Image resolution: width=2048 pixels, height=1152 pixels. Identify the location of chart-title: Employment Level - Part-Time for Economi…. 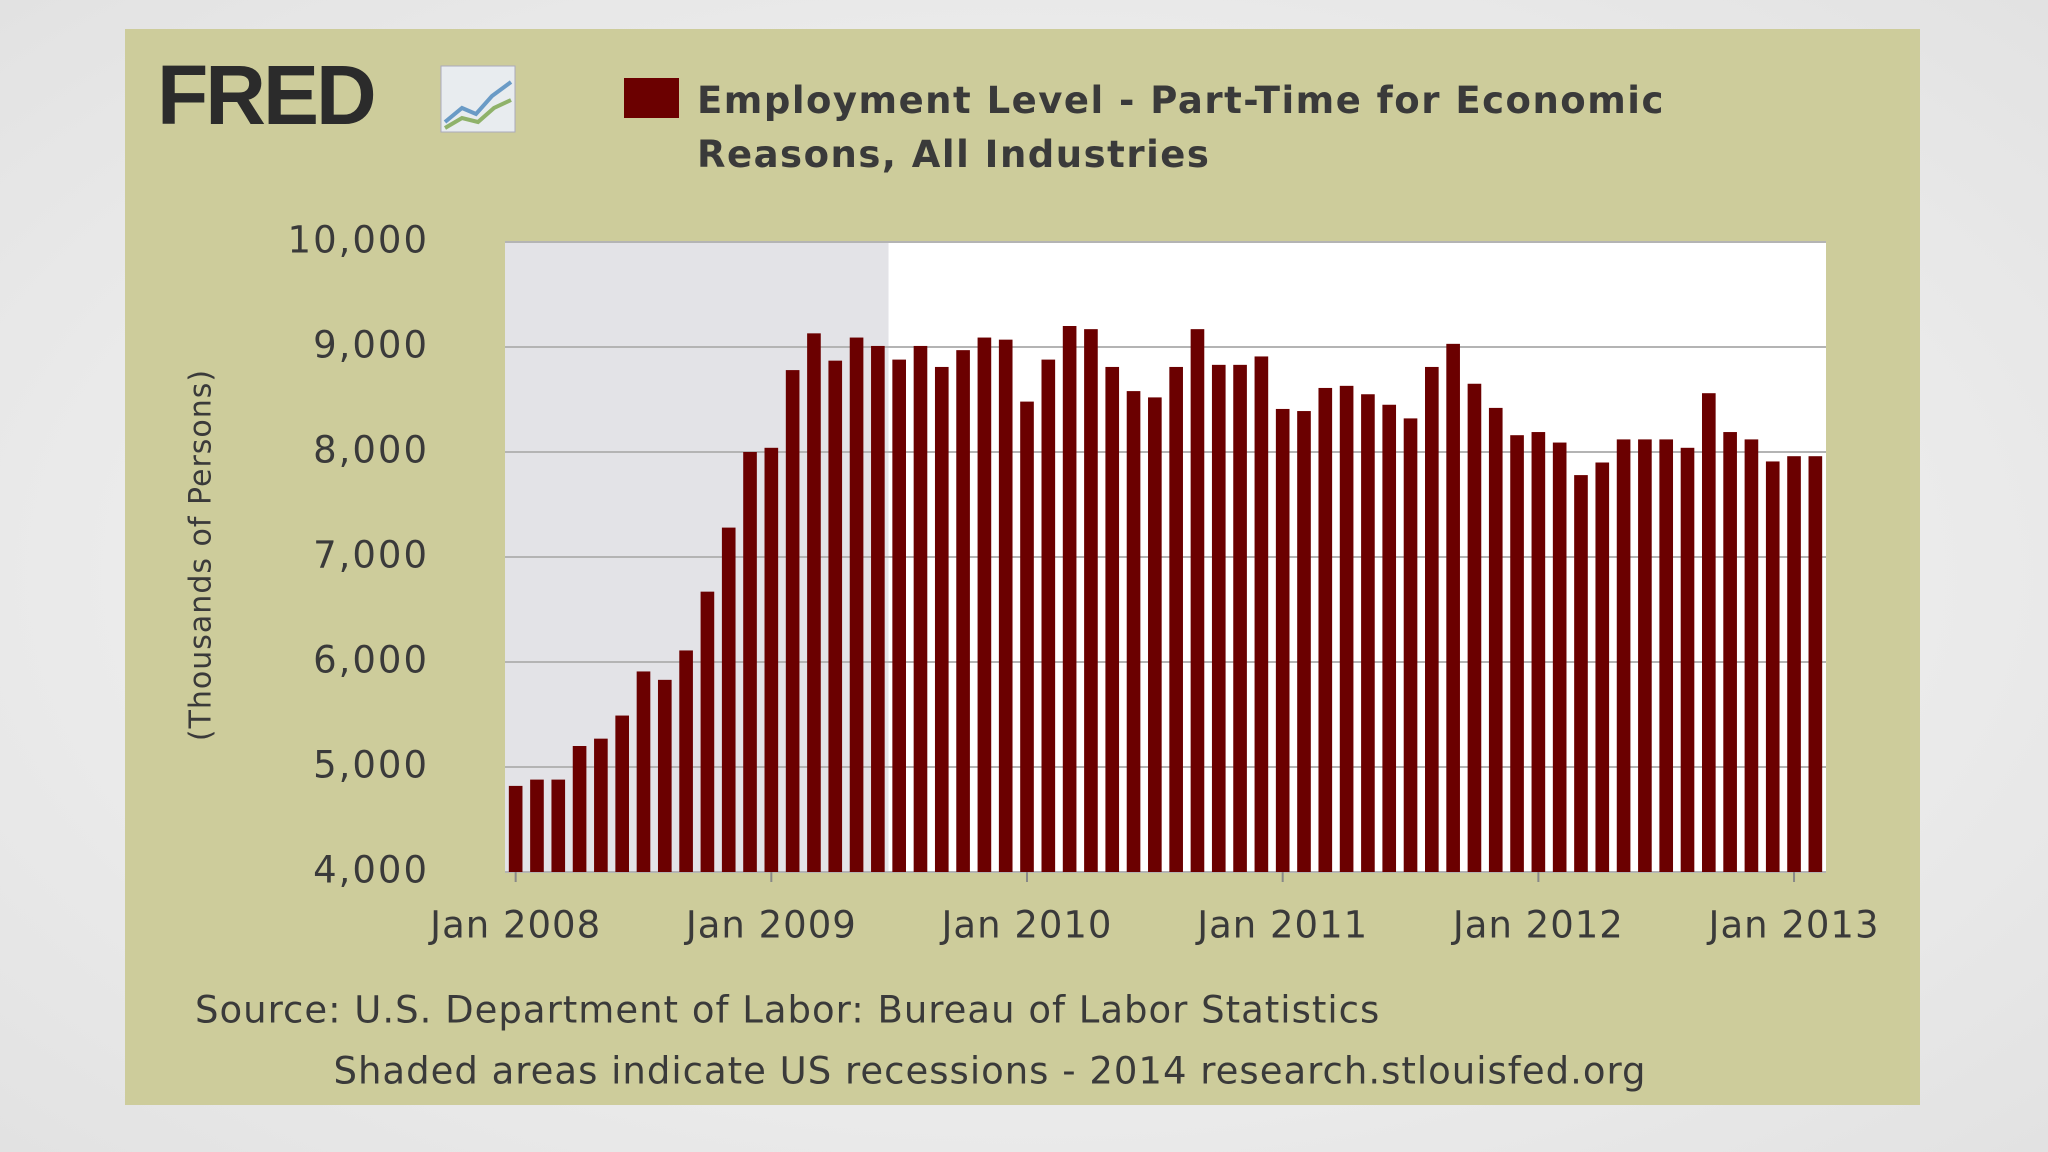
(1181, 127).